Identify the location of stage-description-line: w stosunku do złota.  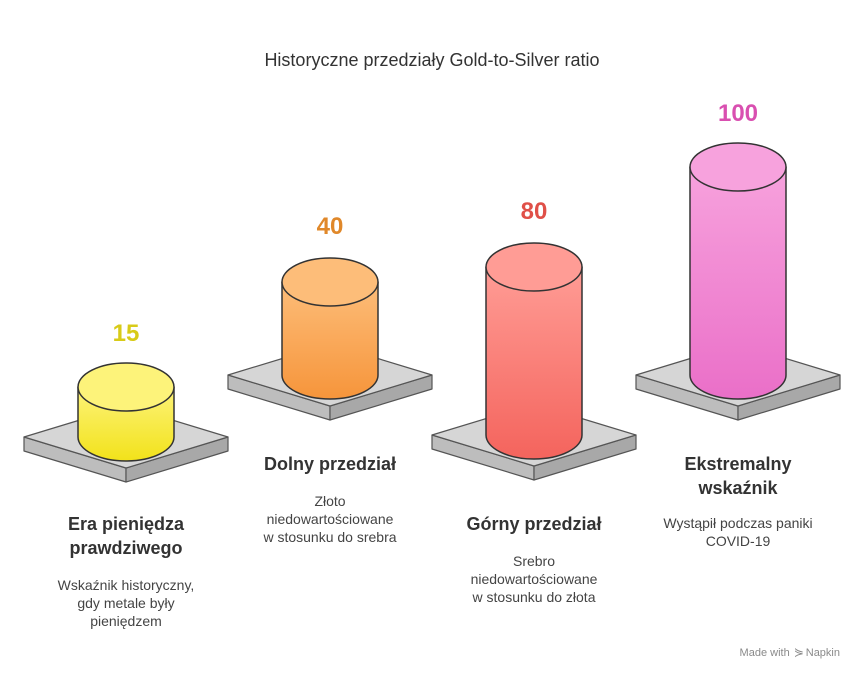
(534, 597).